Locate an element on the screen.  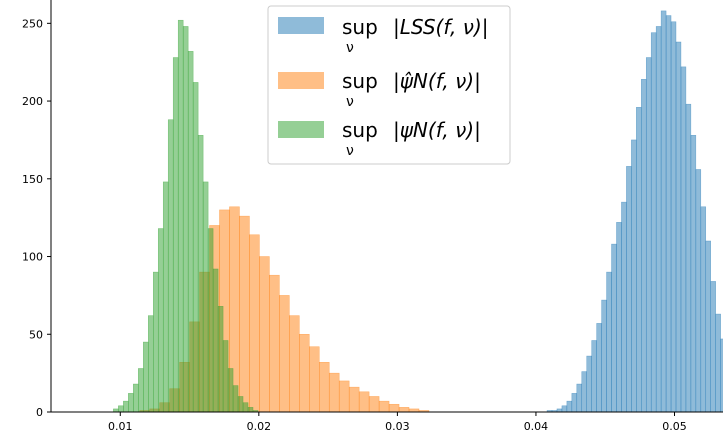
y-tick-label: 0 is located at coordinates (39, 412).